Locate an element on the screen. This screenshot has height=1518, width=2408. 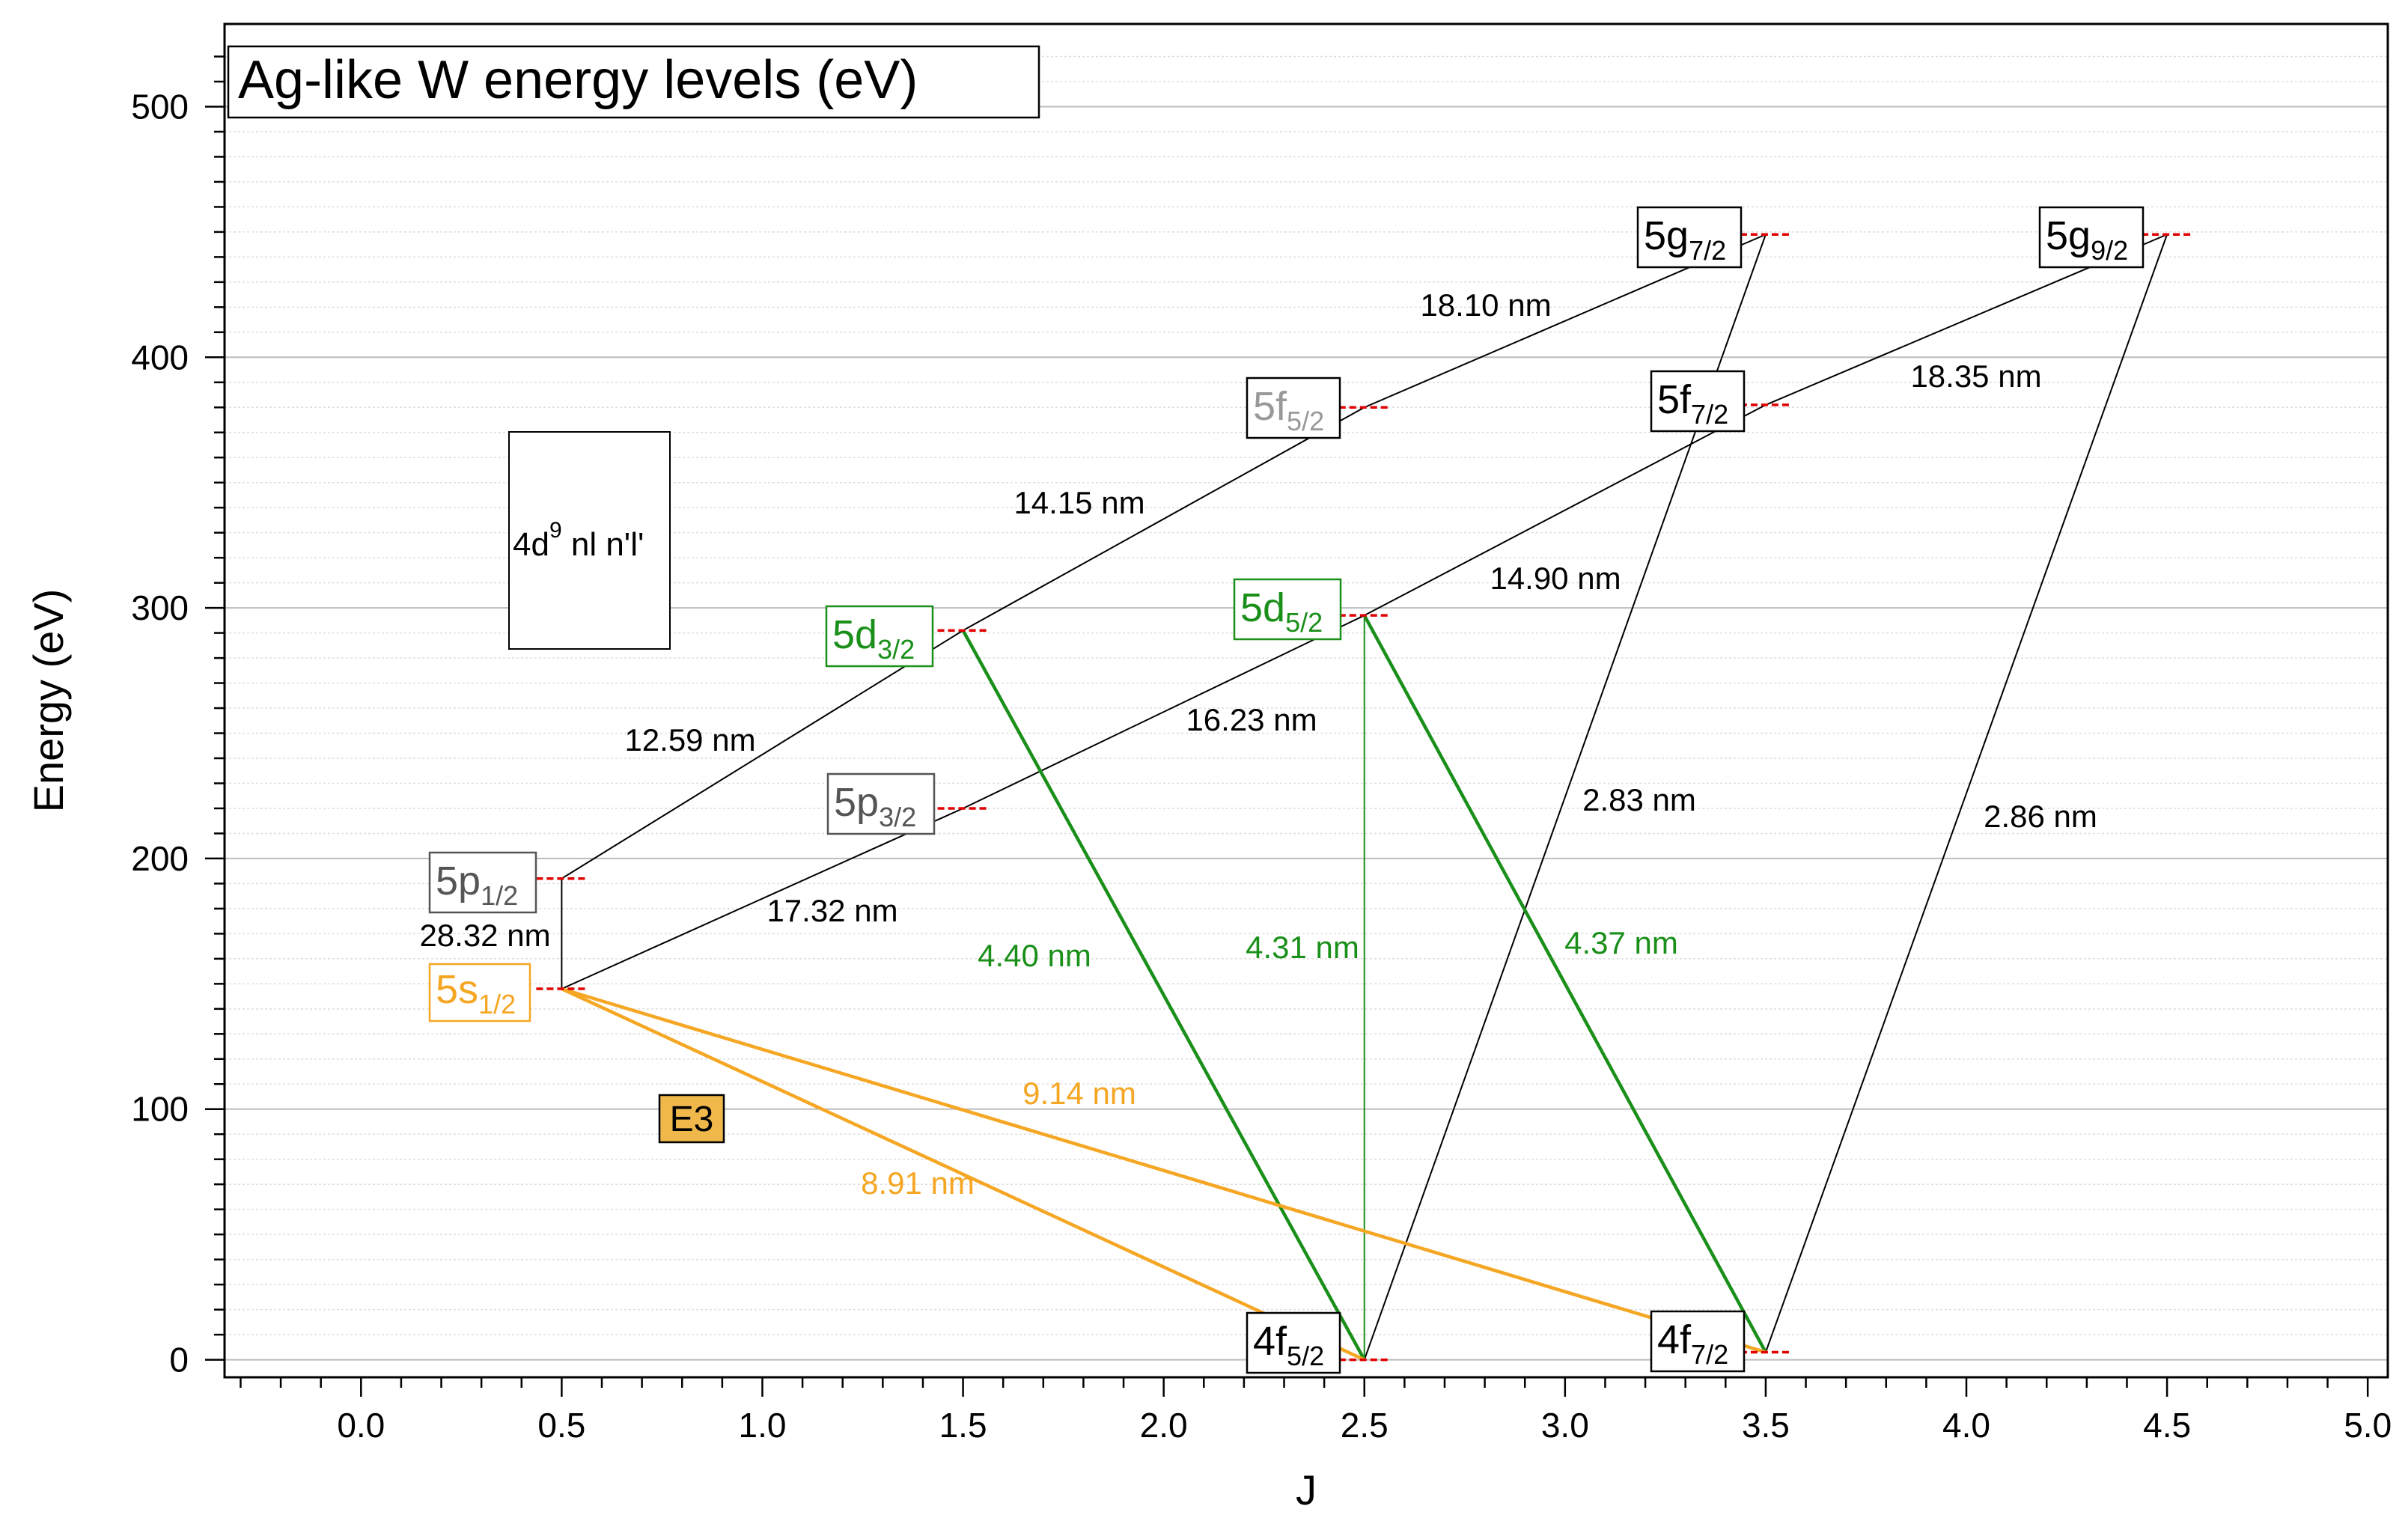
y-tick-label: 100 is located at coordinates (160, 1110).